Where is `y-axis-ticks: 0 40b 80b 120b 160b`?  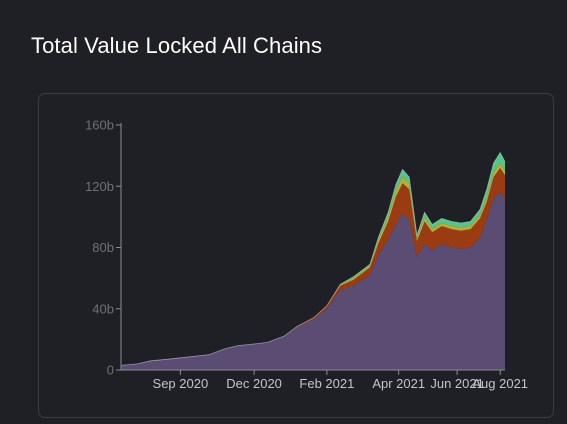 y-axis-ticks: 0 40b 80b 120b 160b is located at coordinates (103, 248).